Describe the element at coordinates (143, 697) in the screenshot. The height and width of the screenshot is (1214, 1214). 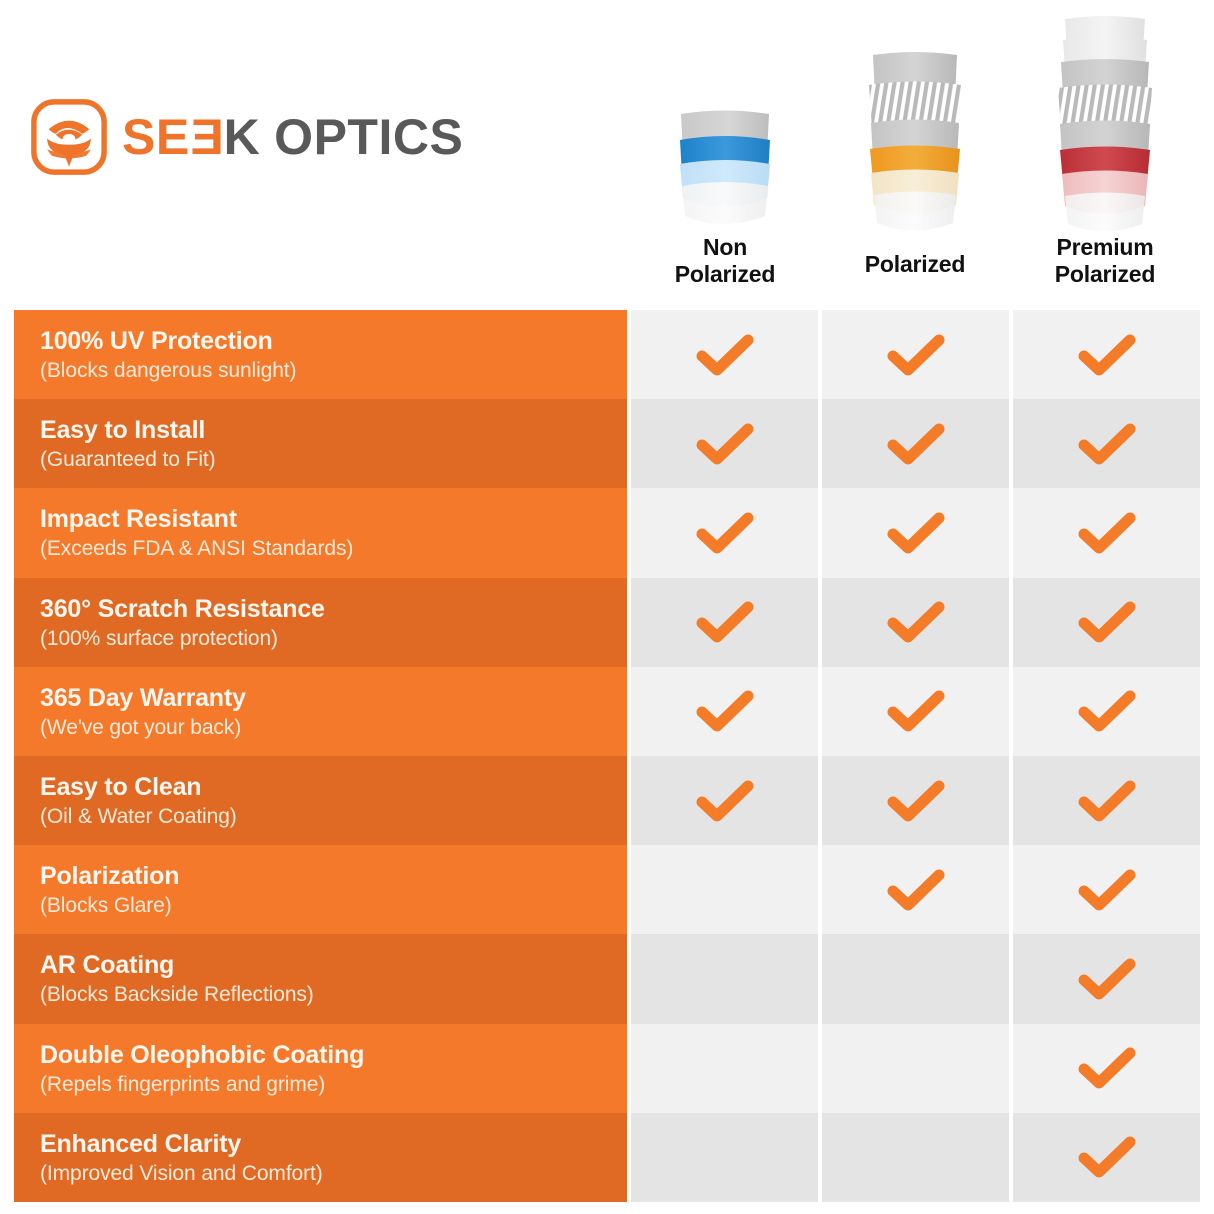
I see `feature-title: 365 Day Warranty` at that location.